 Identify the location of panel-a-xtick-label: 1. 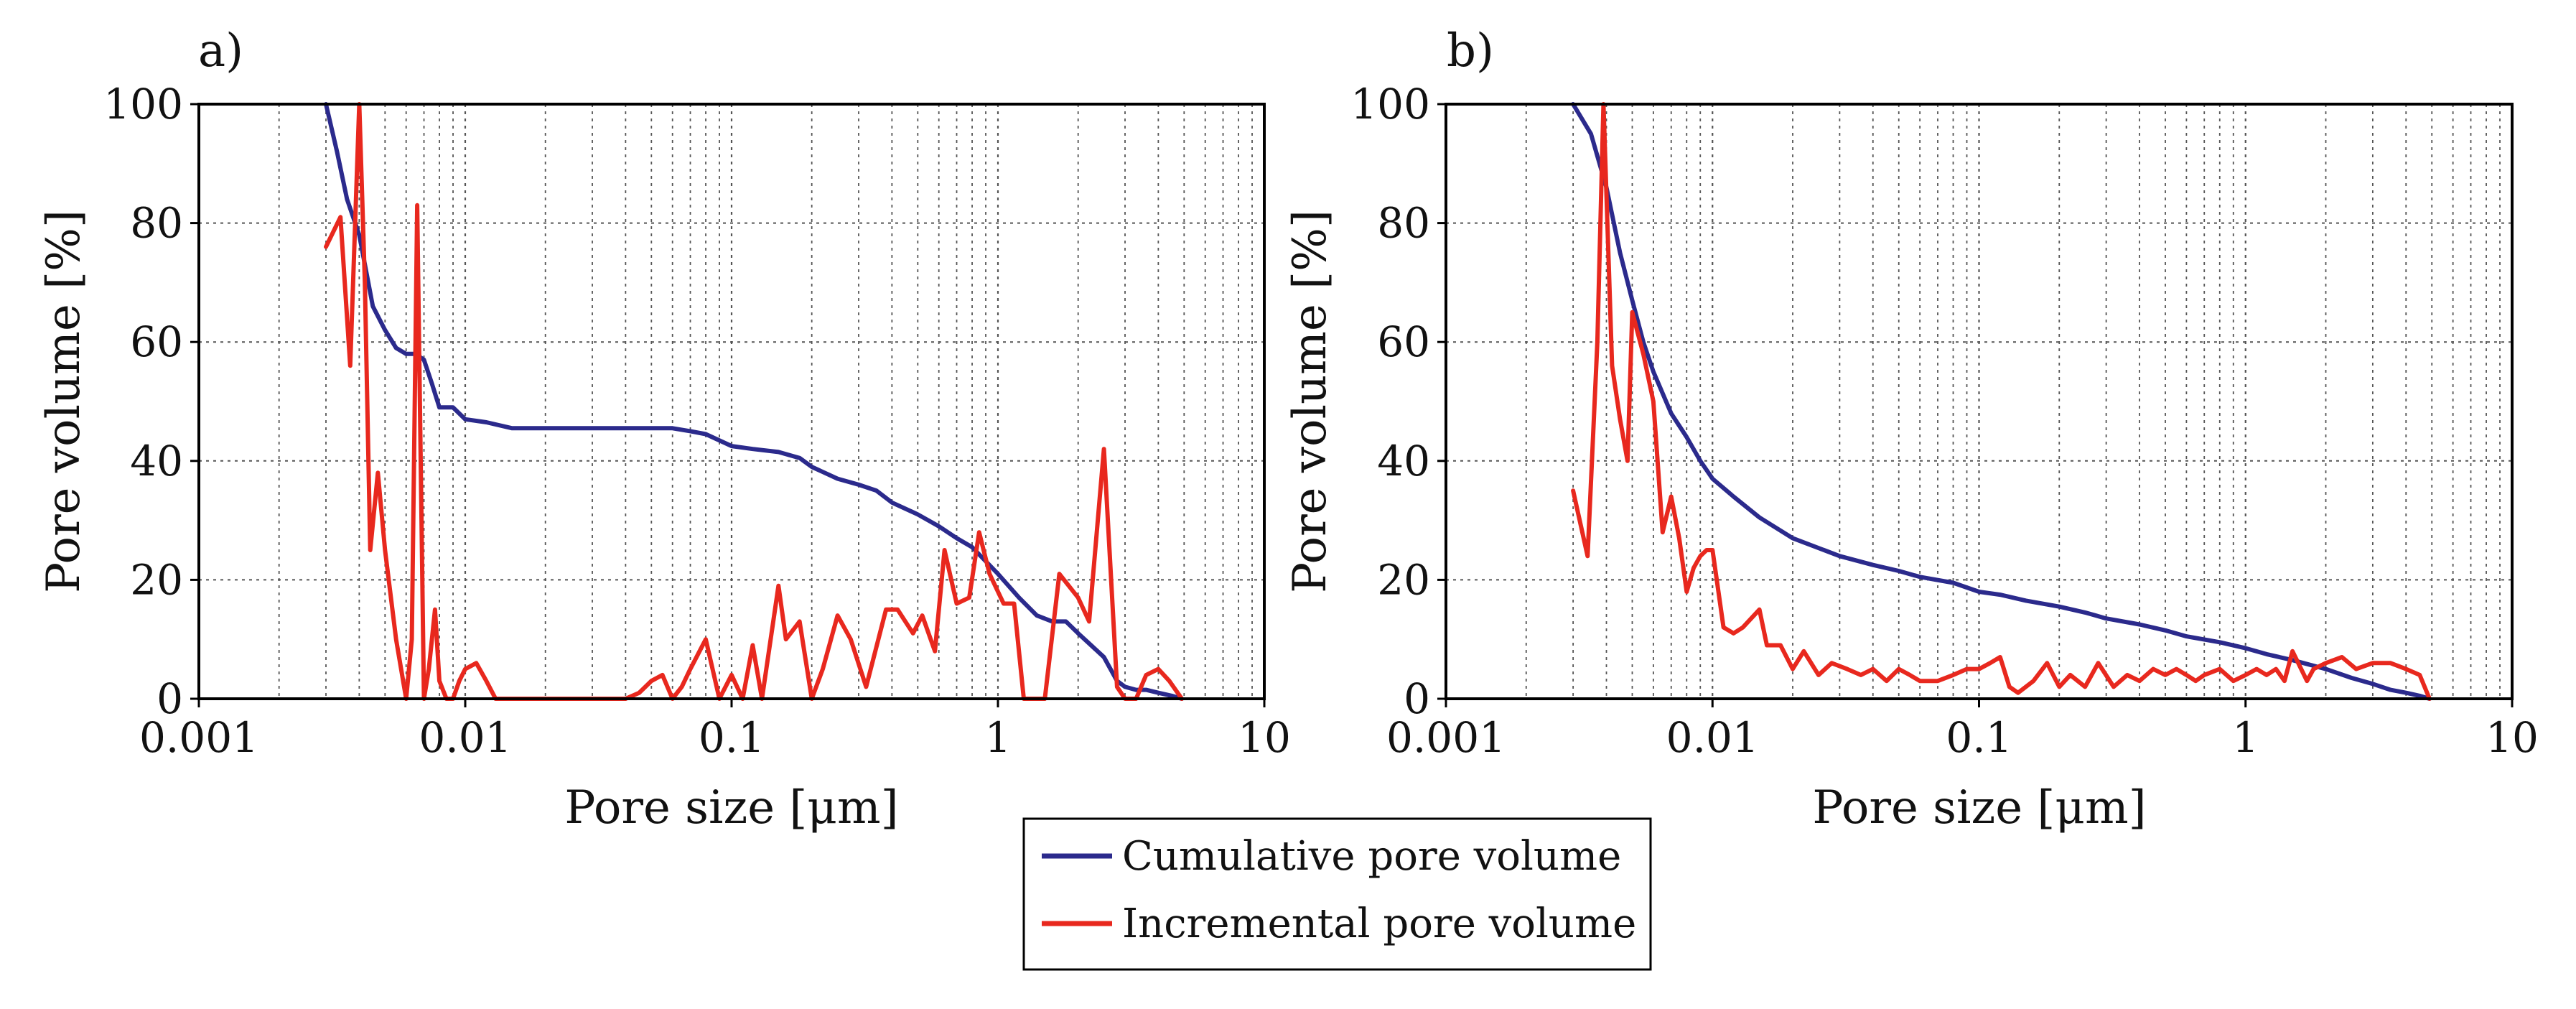
(998, 737).